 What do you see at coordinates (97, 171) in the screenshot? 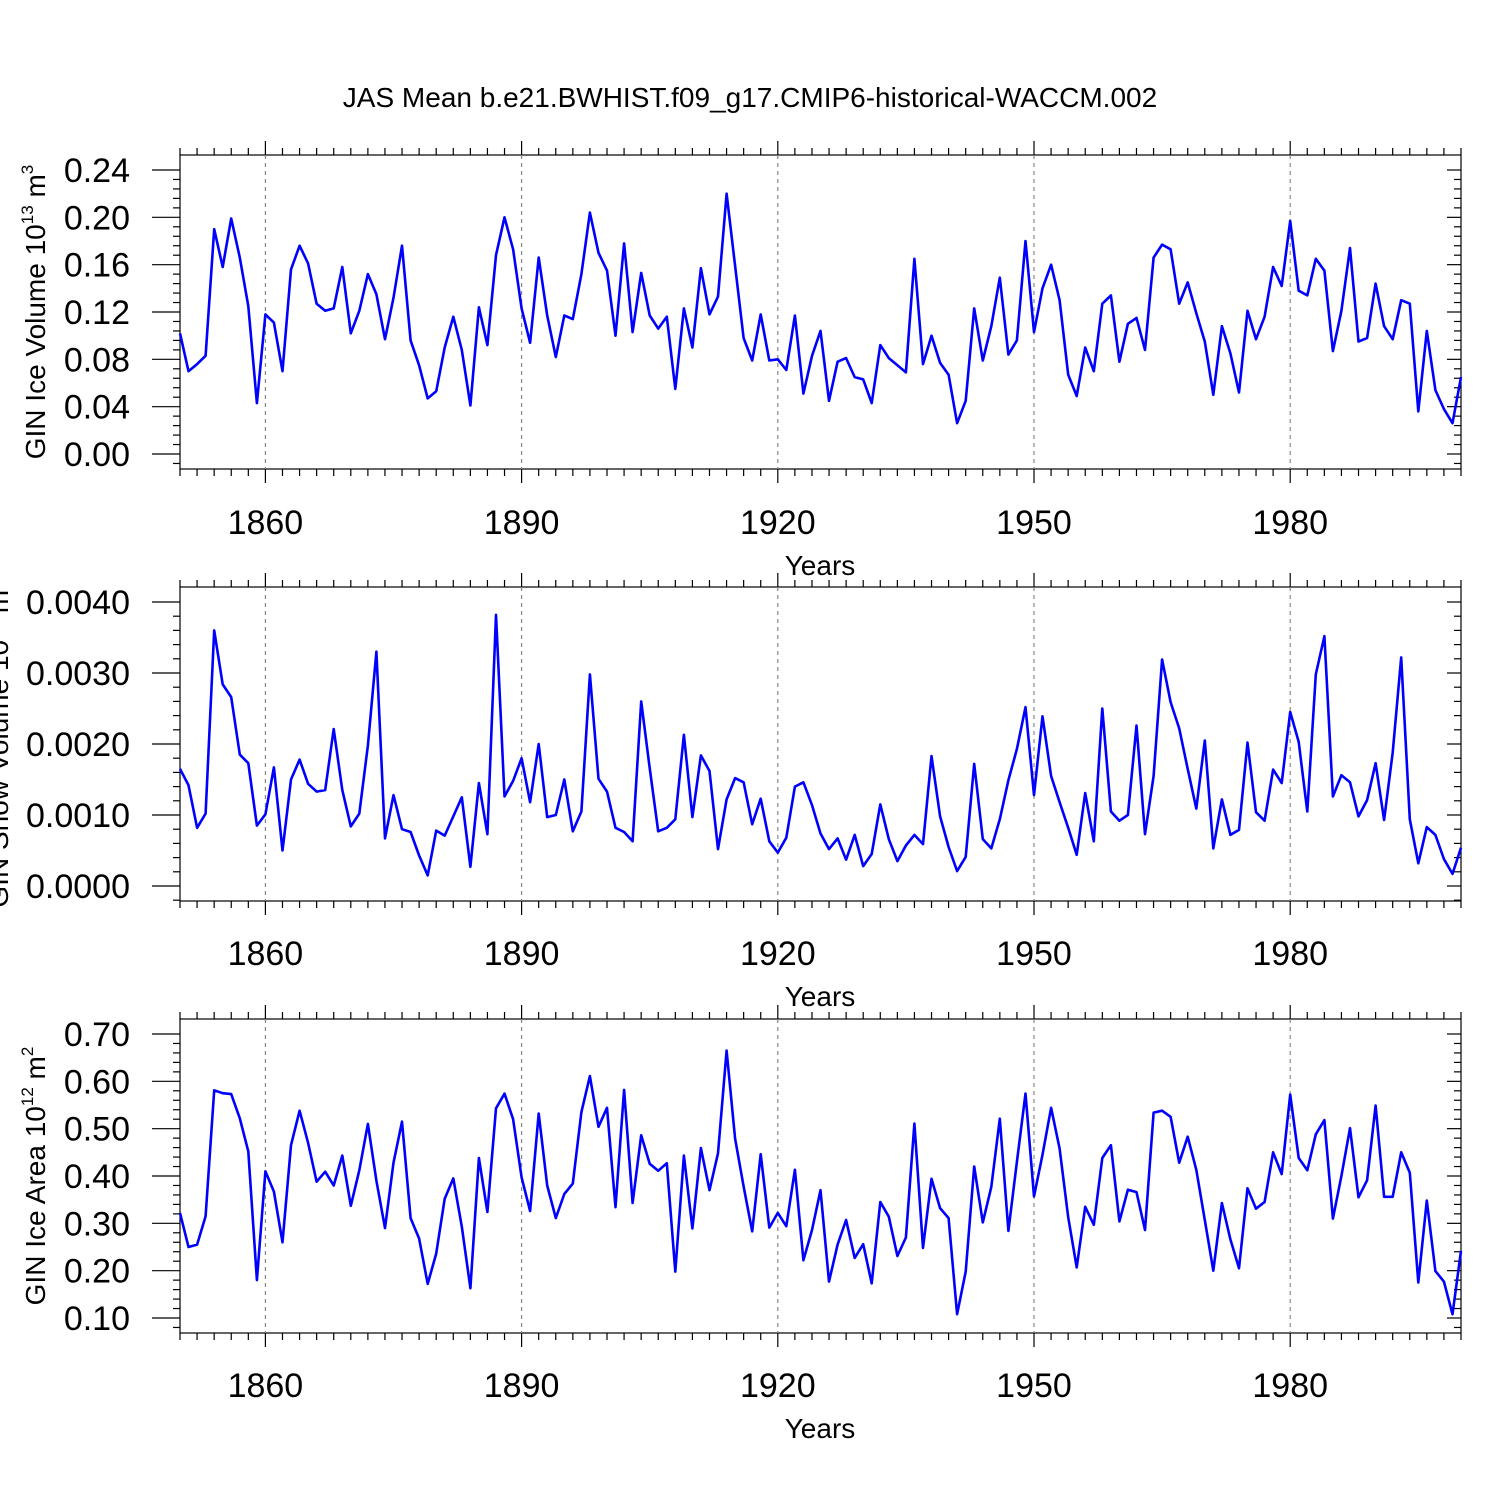
I see `y-tick-label: 0.24` at bounding box center [97, 171].